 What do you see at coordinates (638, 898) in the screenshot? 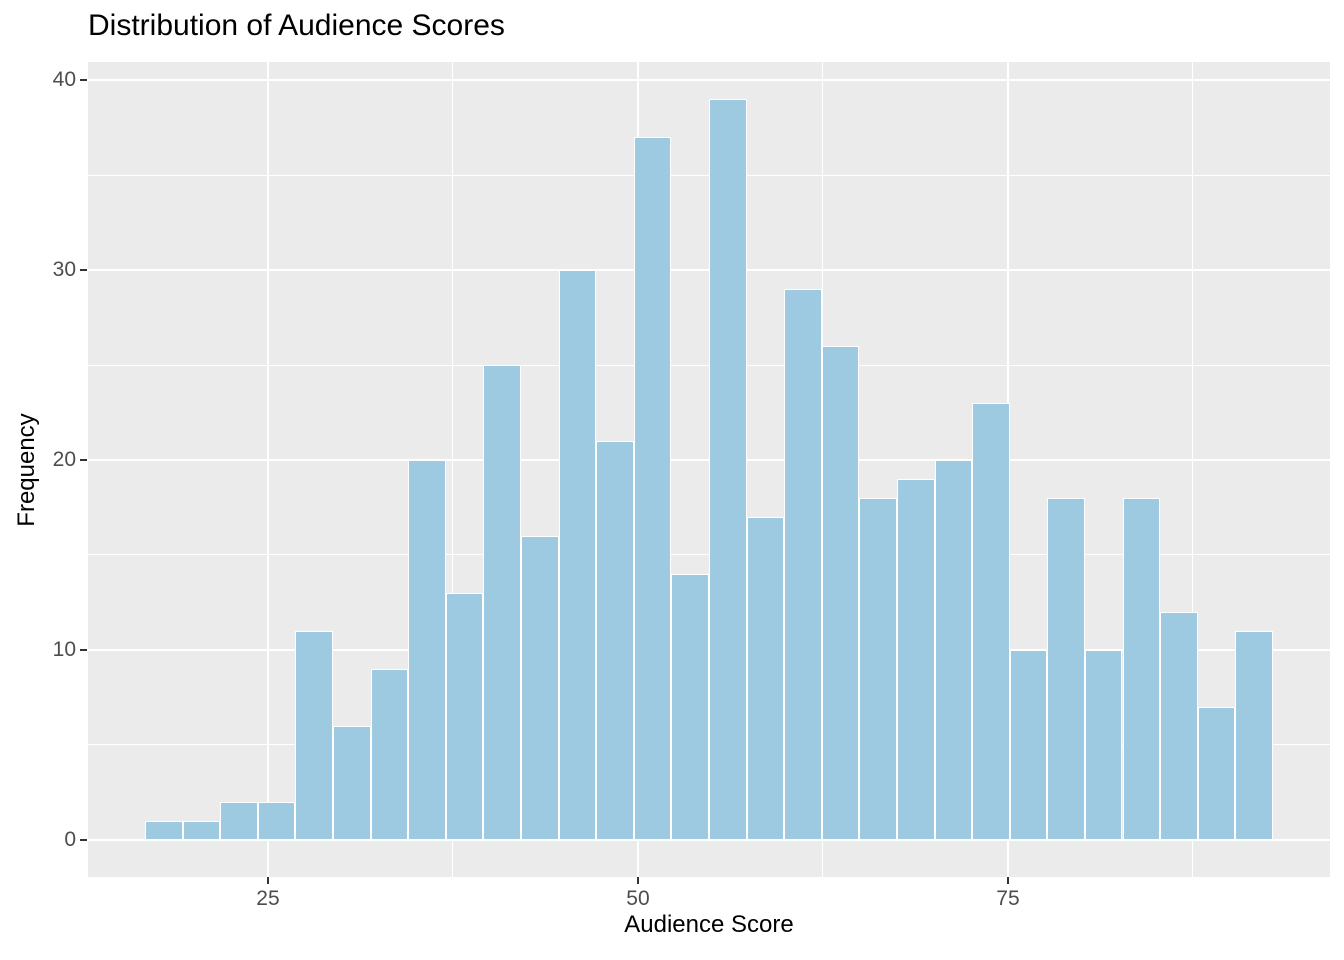
I see `x-tick-label: 50` at bounding box center [638, 898].